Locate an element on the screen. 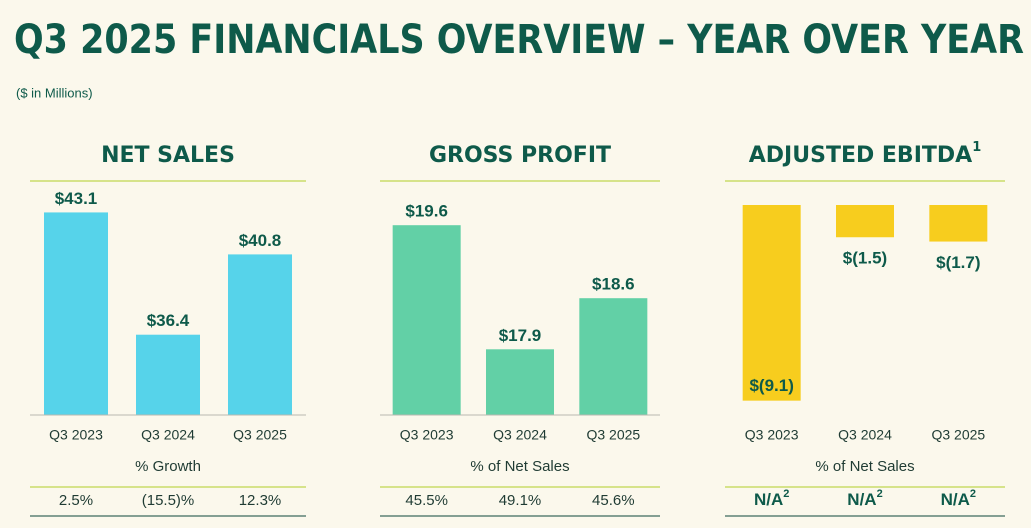  footer-value-text: 2.5% is located at coordinates (76, 500).